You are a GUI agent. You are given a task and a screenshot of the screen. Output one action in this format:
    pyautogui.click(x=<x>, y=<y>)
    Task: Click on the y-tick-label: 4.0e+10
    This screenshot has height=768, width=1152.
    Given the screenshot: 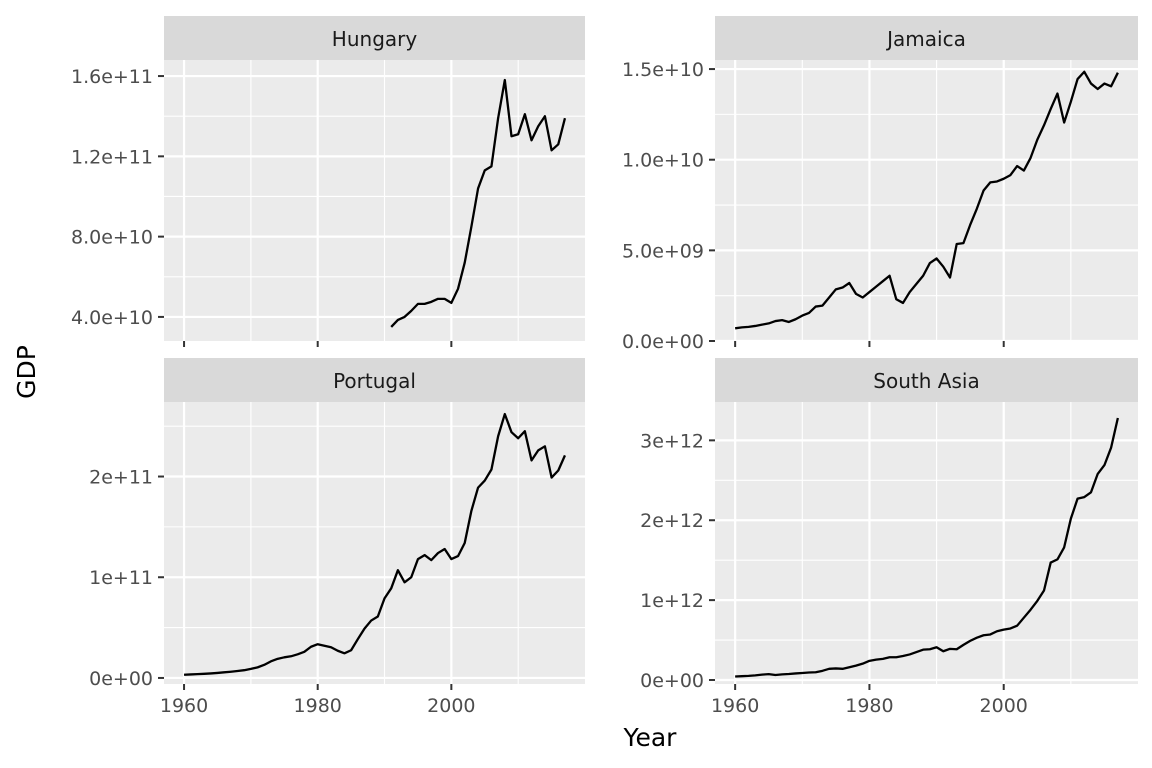 What is the action you would take?
    pyautogui.click(x=112, y=318)
    